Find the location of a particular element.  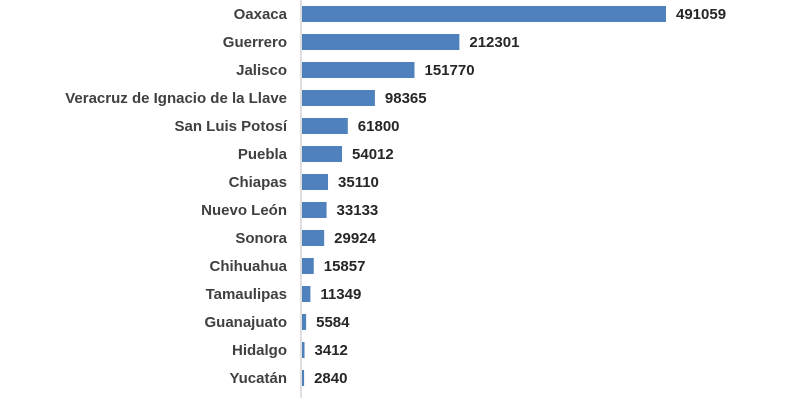

value-label: 11349 is located at coordinates (340, 294).